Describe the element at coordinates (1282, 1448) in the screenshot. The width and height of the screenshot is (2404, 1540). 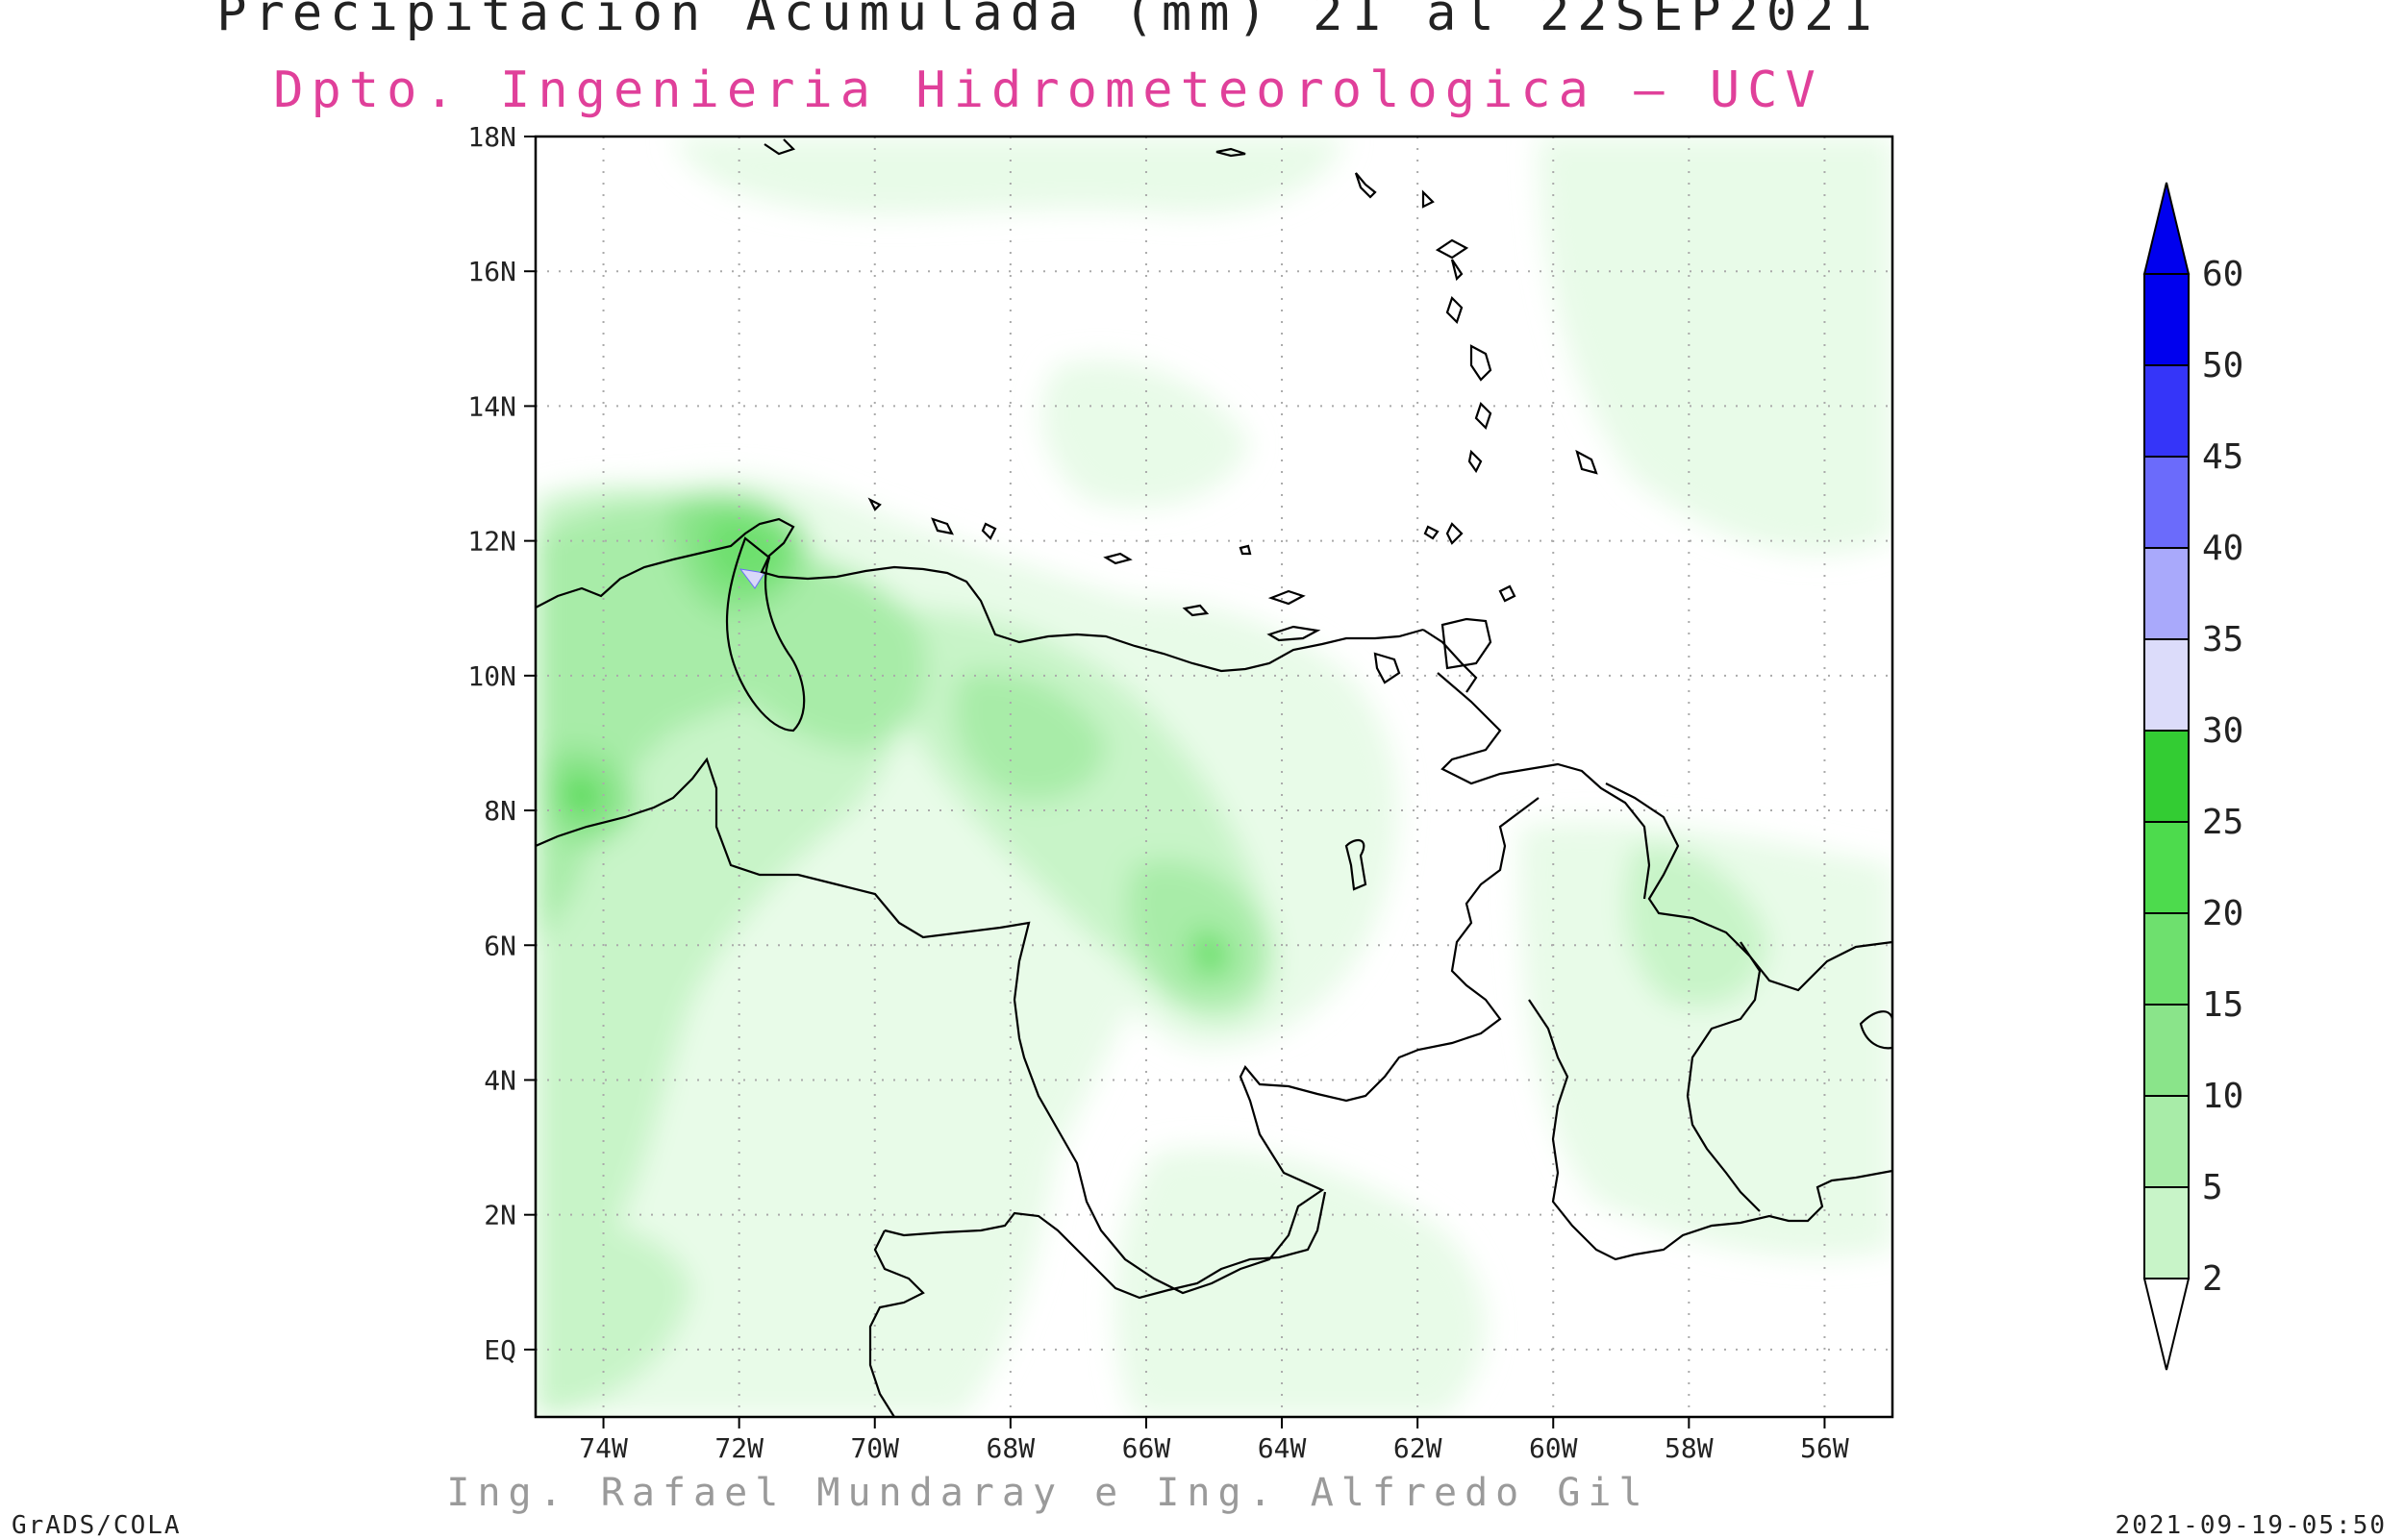
I see `lon-tick-label: 64W` at that location.